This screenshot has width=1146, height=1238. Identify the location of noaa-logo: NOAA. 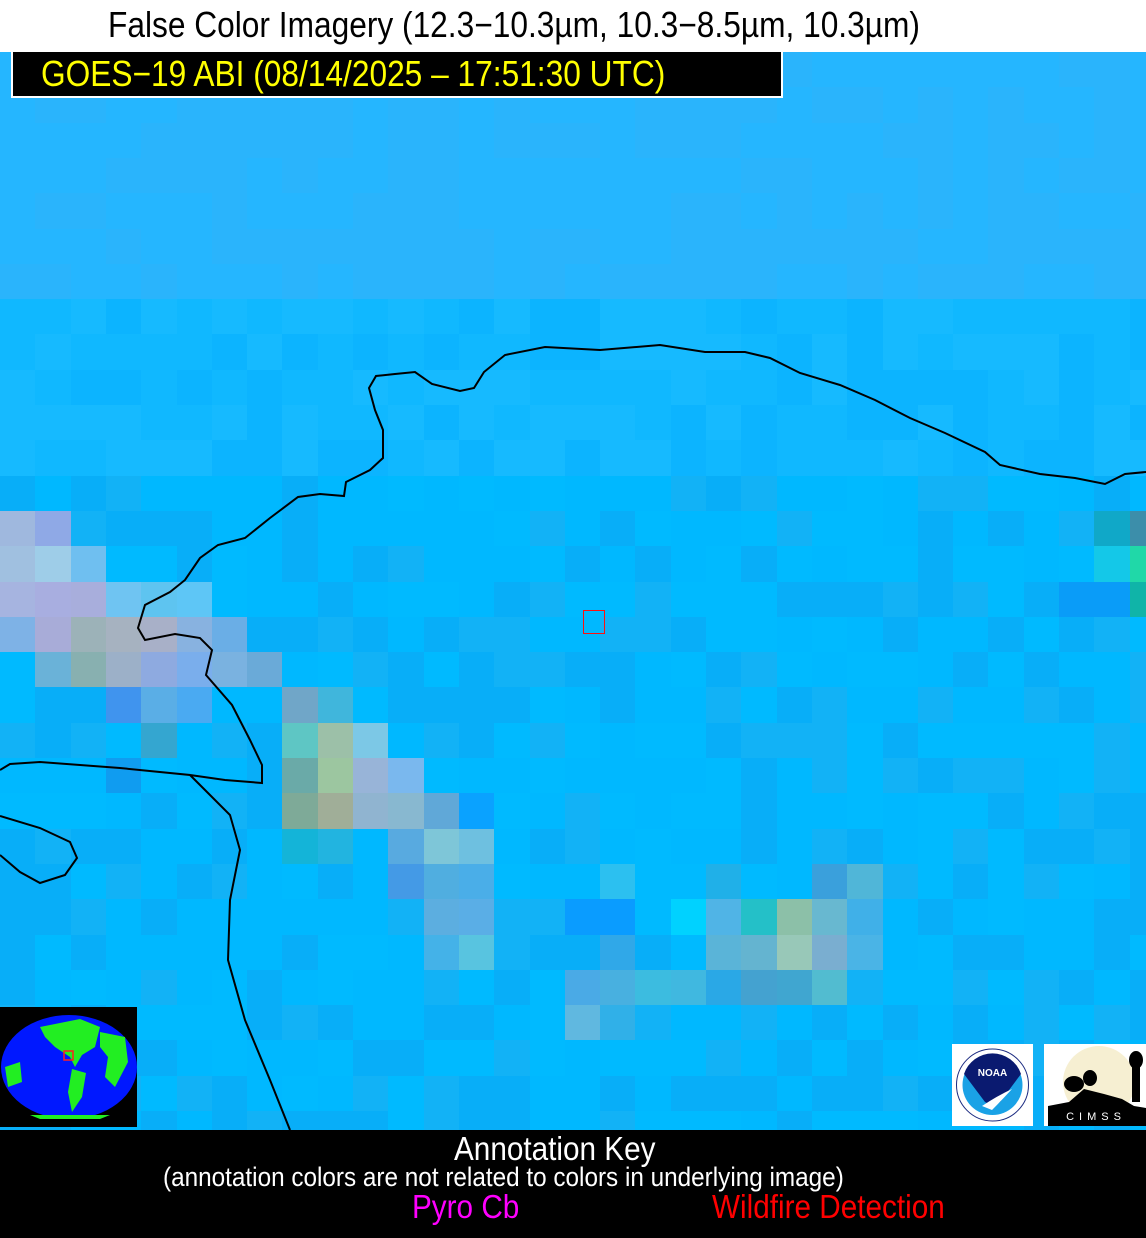
(992, 1085).